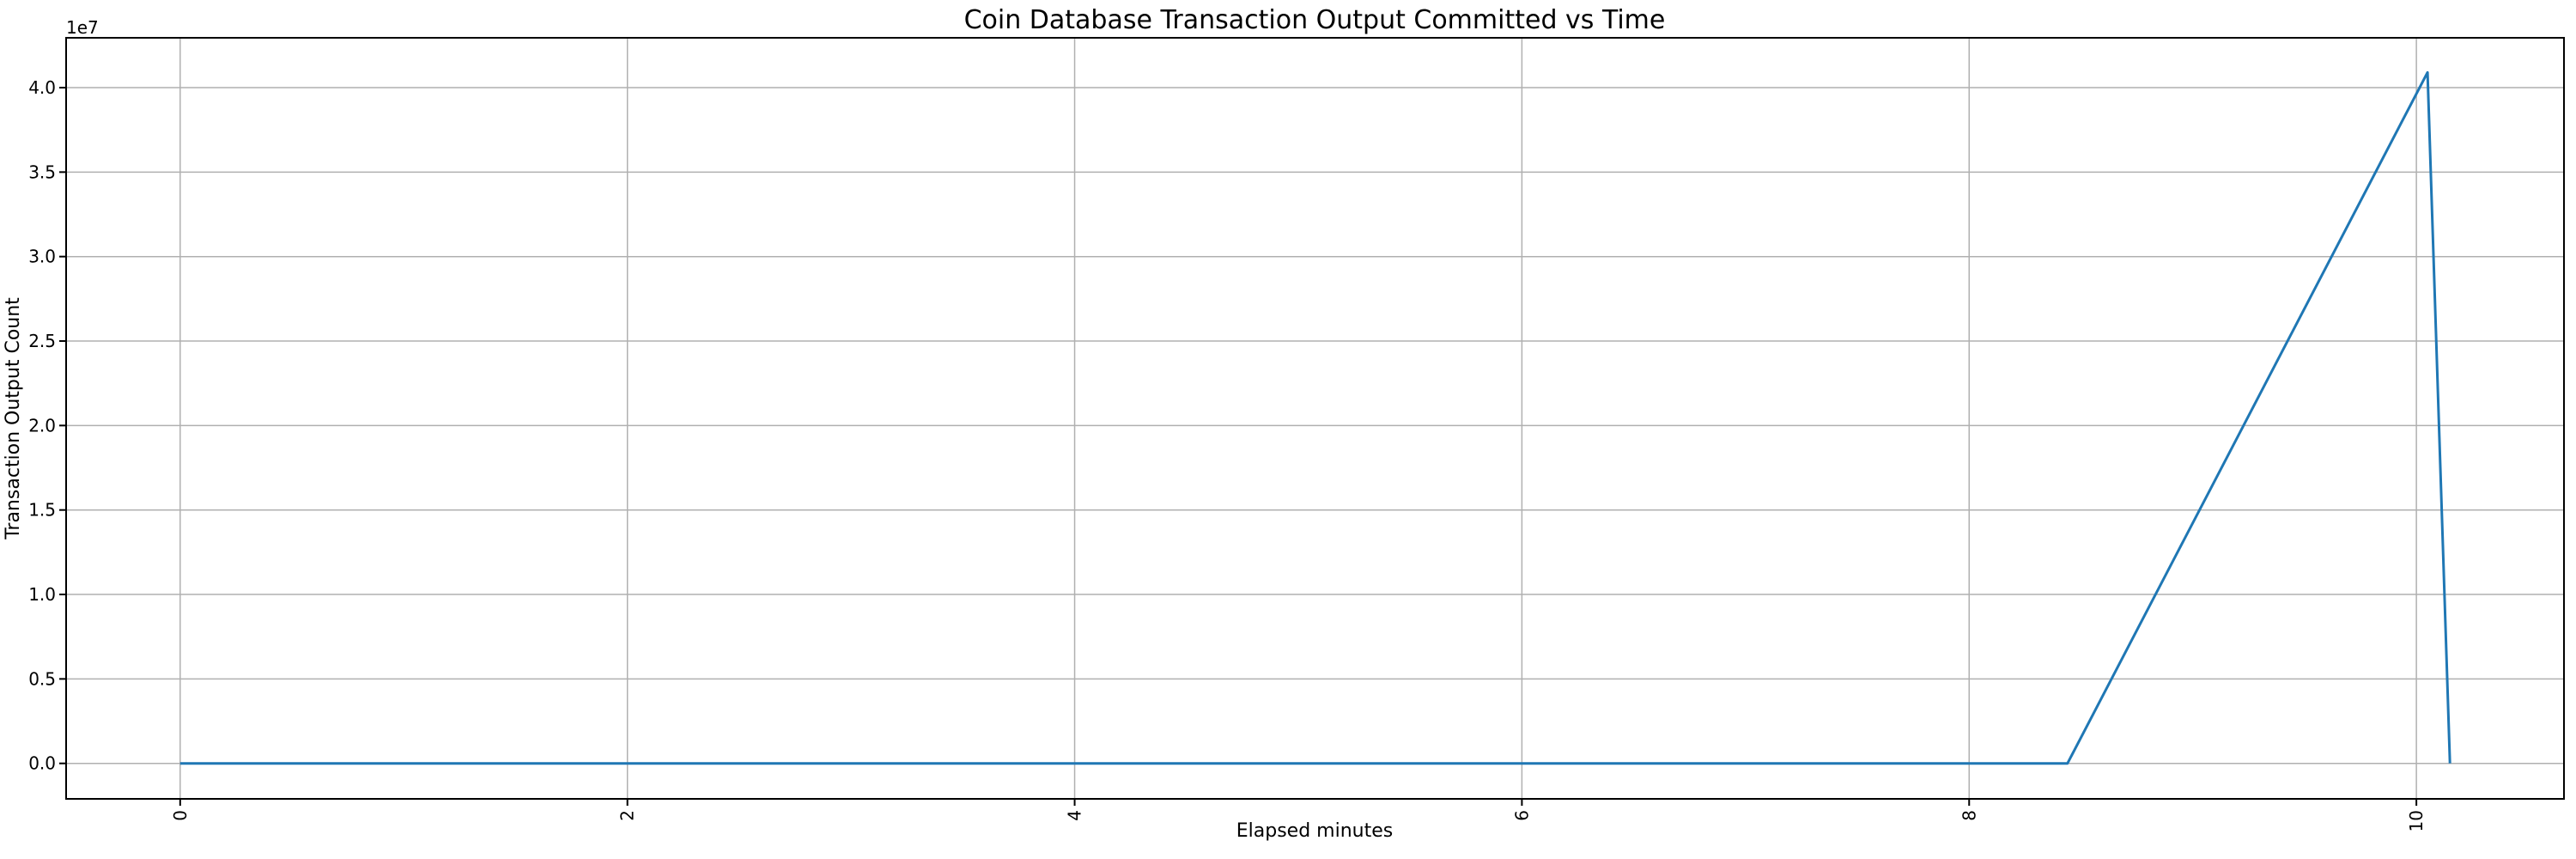 Image resolution: width=2576 pixels, height=859 pixels. Describe the element at coordinates (82, 27) in the screenshot. I see `y-axis-offset-text: 1e7` at that location.